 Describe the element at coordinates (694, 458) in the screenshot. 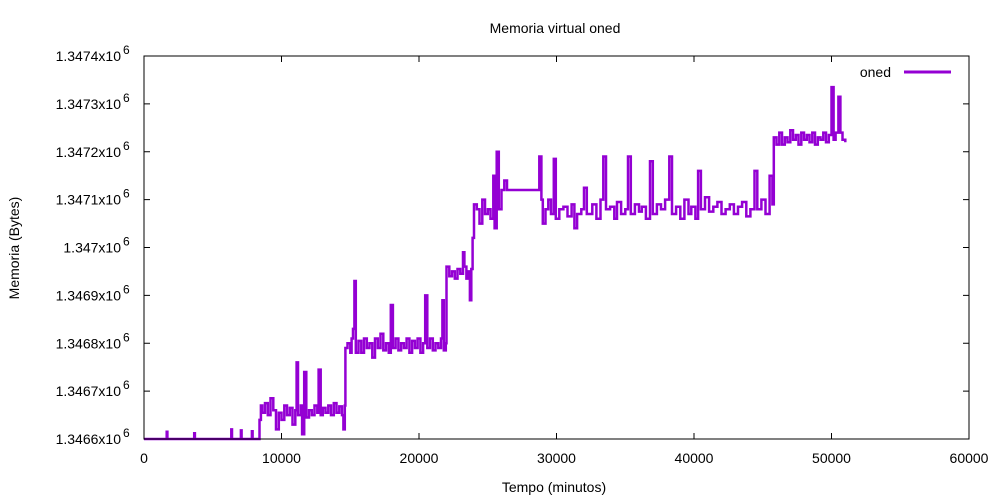

I see `x-tick-label: 40000` at that location.